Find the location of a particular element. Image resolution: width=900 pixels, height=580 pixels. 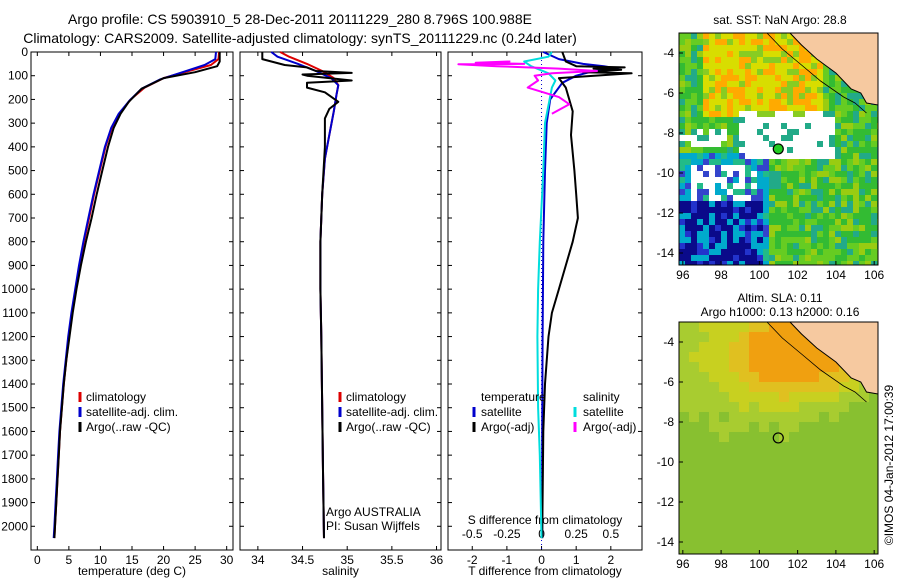

legend-label: climatology is located at coordinates (376, 397).